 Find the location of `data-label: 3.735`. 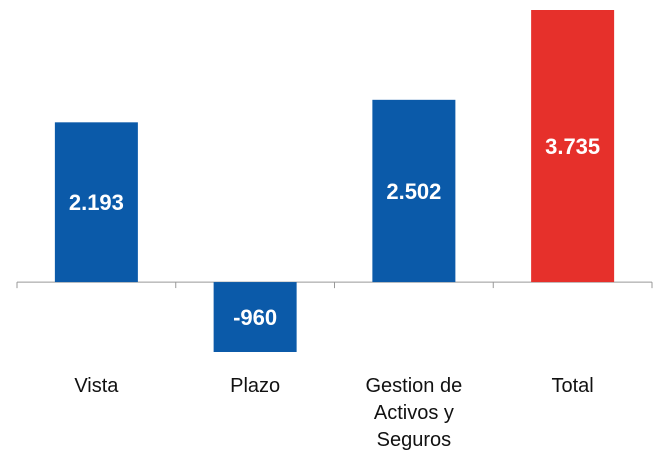

data-label: 3.735 is located at coordinates (572, 146).